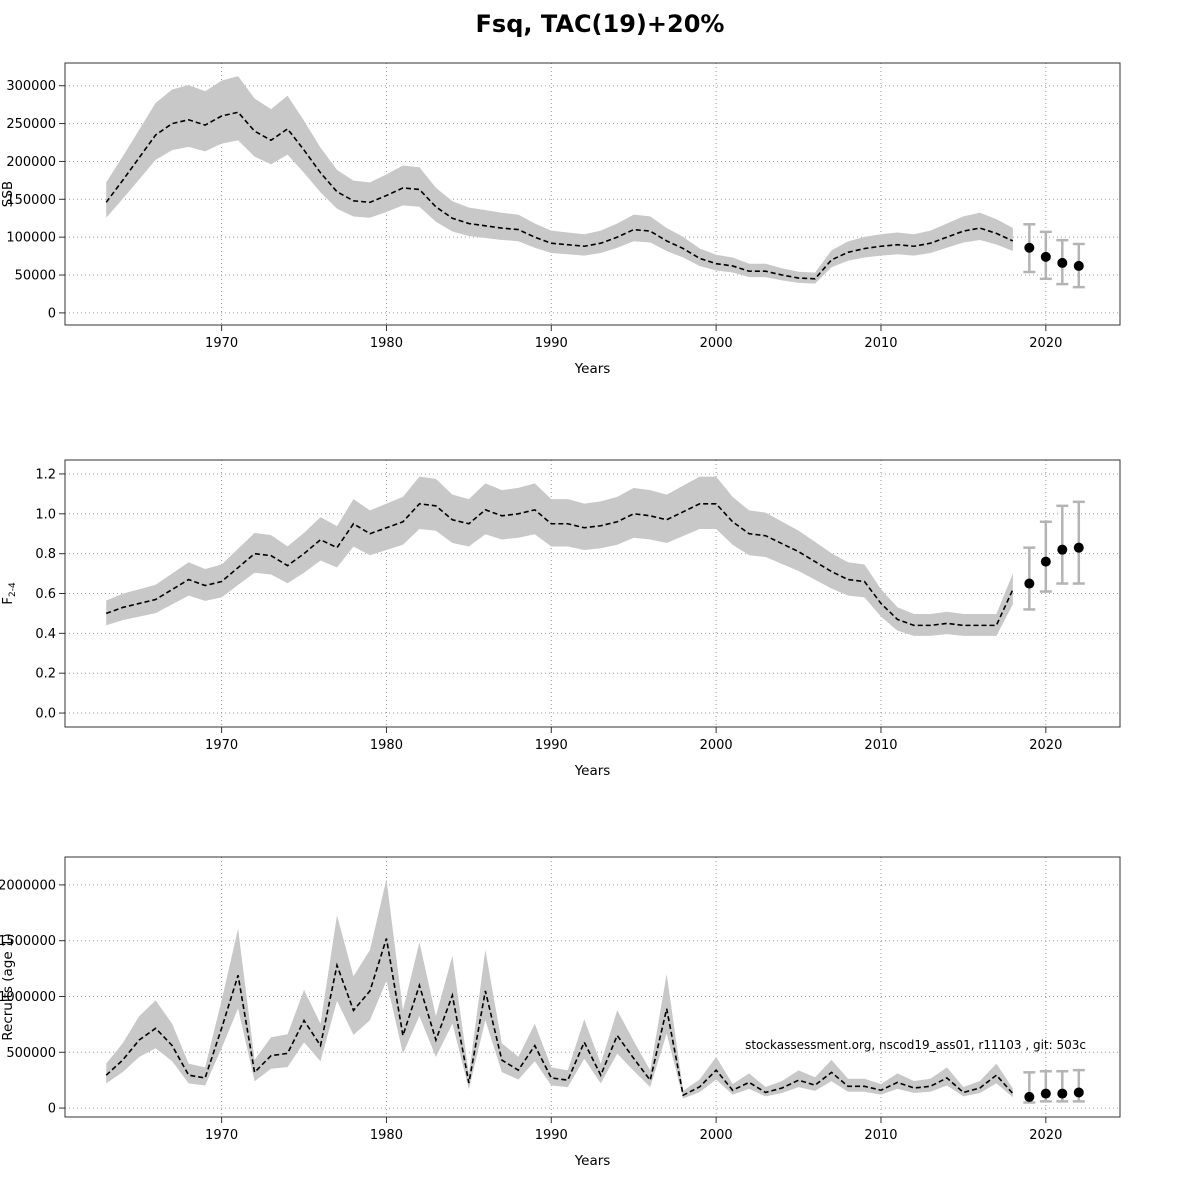  Describe the element at coordinates (28, 941) in the screenshot. I see `y-tick-label: 1500000` at that location.